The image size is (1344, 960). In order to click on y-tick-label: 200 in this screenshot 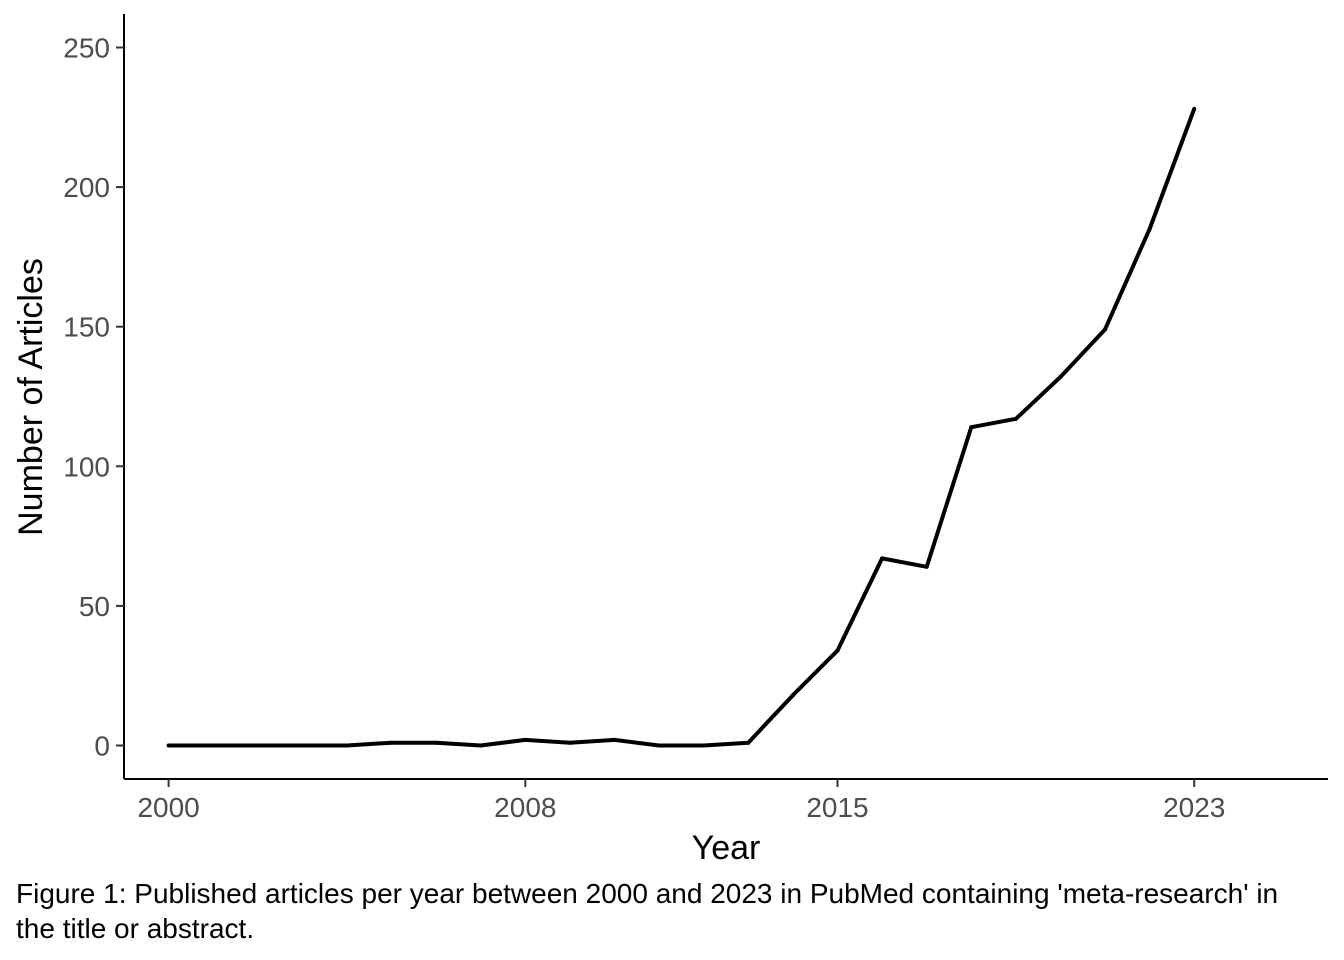, I will do `click(86, 187)`.